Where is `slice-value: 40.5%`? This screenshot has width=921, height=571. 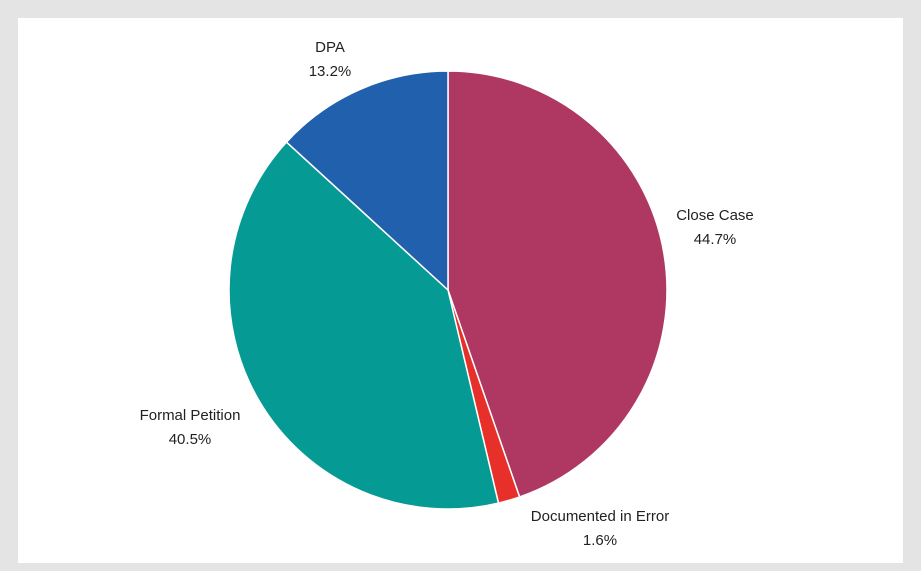 slice-value: 40.5% is located at coordinates (190, 439).